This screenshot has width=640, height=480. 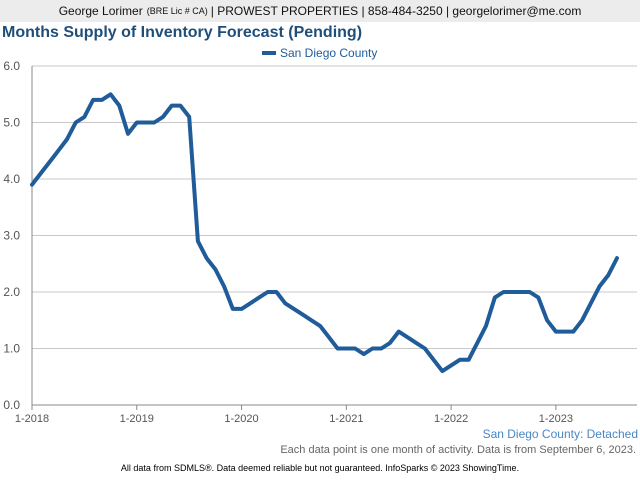 I want to click on license-text: (BRE Lic # CA), so click(x=177, y=11).